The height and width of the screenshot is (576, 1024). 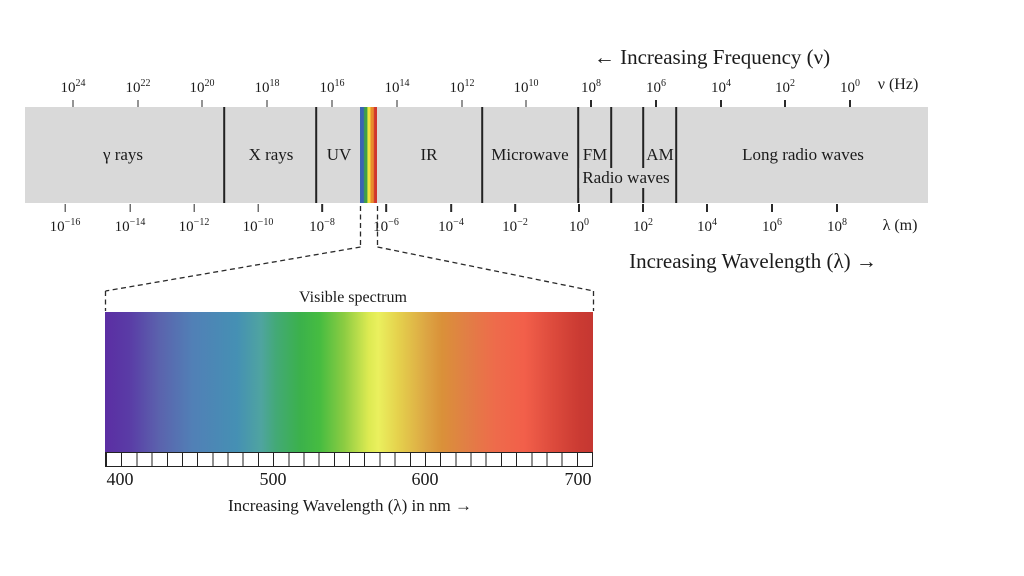 What do you see at coordinates (267, 87) in the screenshot?
I see `frequency-tick-label: 10¹⁸` at bounding box center [267, 87].